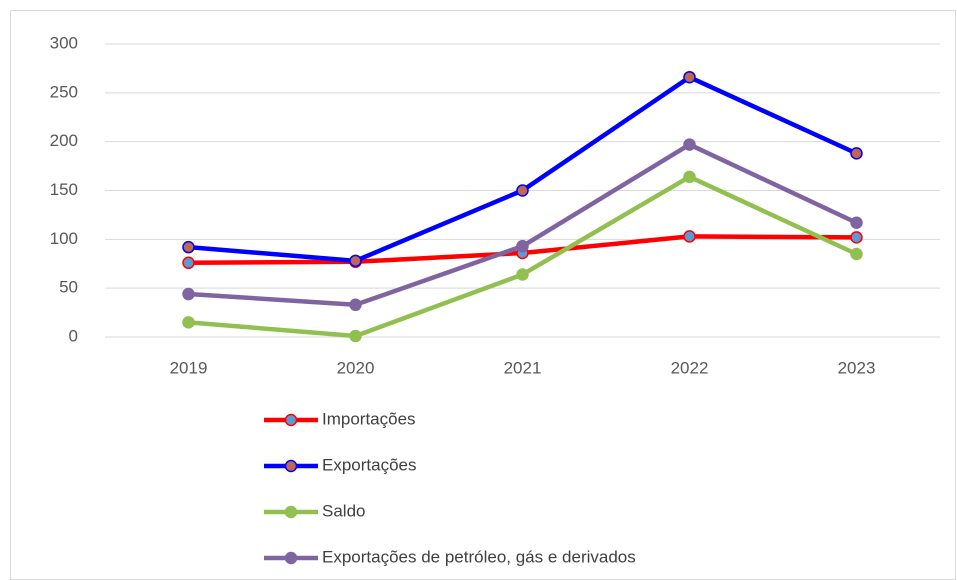  Describe the element at coordinates (479, 556) in the screenshot. I see `legend-label: Exportações de petróleo, gás e derivados` at that location.